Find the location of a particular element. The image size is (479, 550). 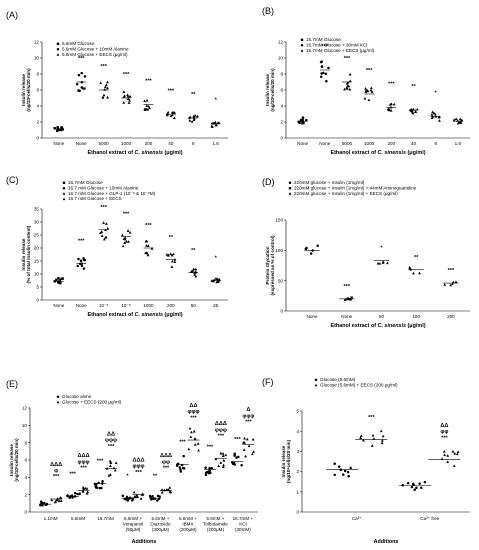

x-tick-label-line: 16.7mM + is located at coordinates (243, 518).